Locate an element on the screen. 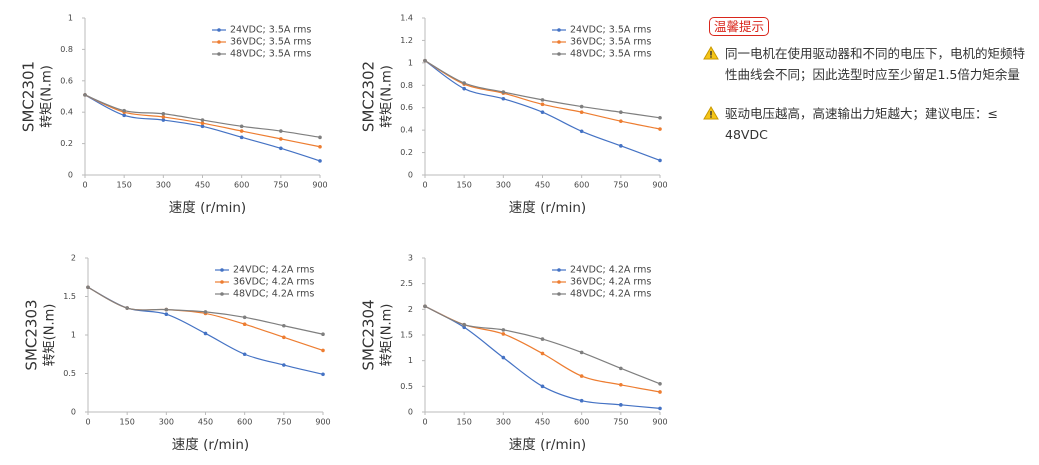 The width and height of the screenshot is (1039, 465). model-label: SMC2302 is located at coordinates (369, 96).